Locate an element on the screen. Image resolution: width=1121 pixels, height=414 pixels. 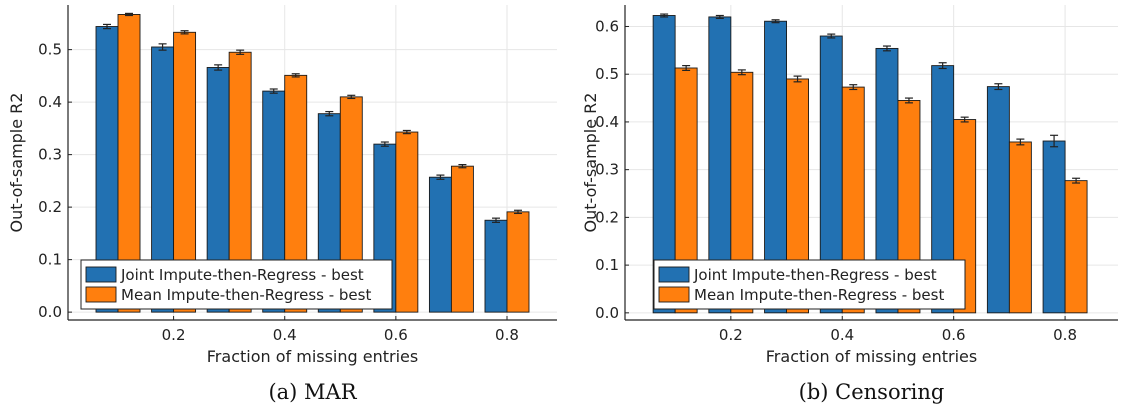
caption-censoring: (b) Censoring is located at coordinates (871, 392).